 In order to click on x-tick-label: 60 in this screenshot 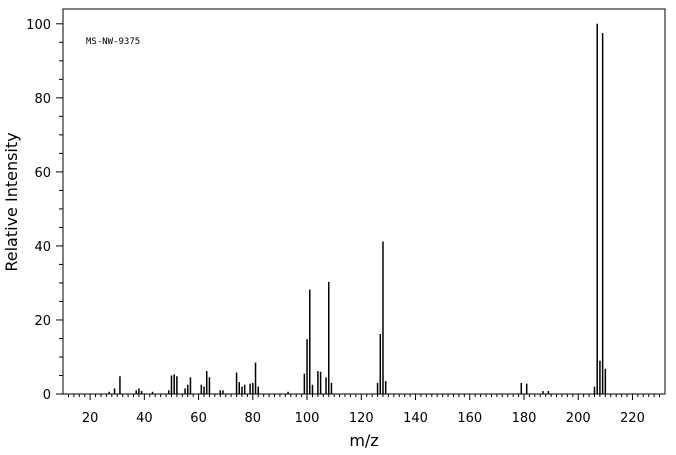, I will do `click(198, 418)`.